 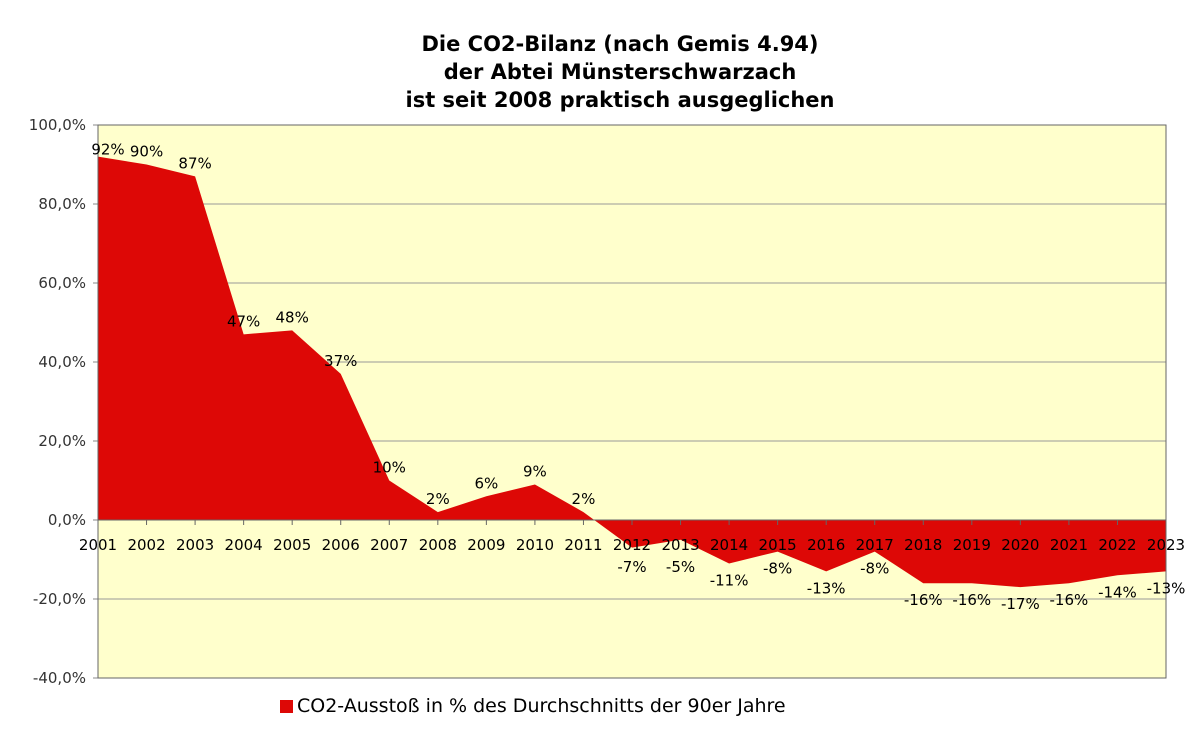 I want to click on x-tick-label: 2004, so click(x=244, y=545).